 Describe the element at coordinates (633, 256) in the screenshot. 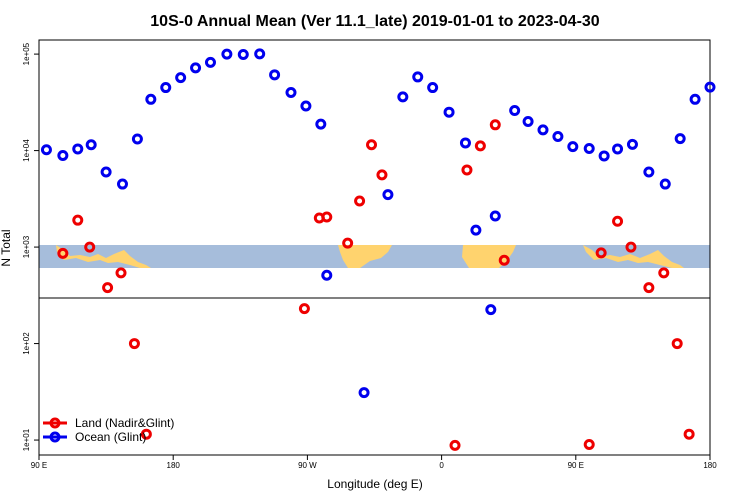

I see `landmass-maritime-continent-right` at that location.